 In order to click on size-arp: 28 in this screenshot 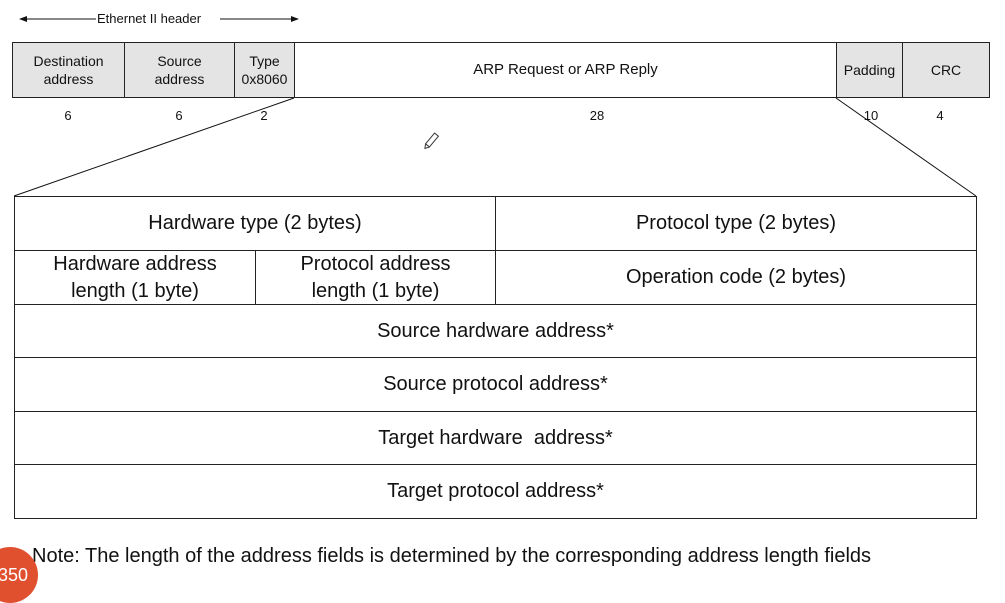, I will do `click(597, 115)`.